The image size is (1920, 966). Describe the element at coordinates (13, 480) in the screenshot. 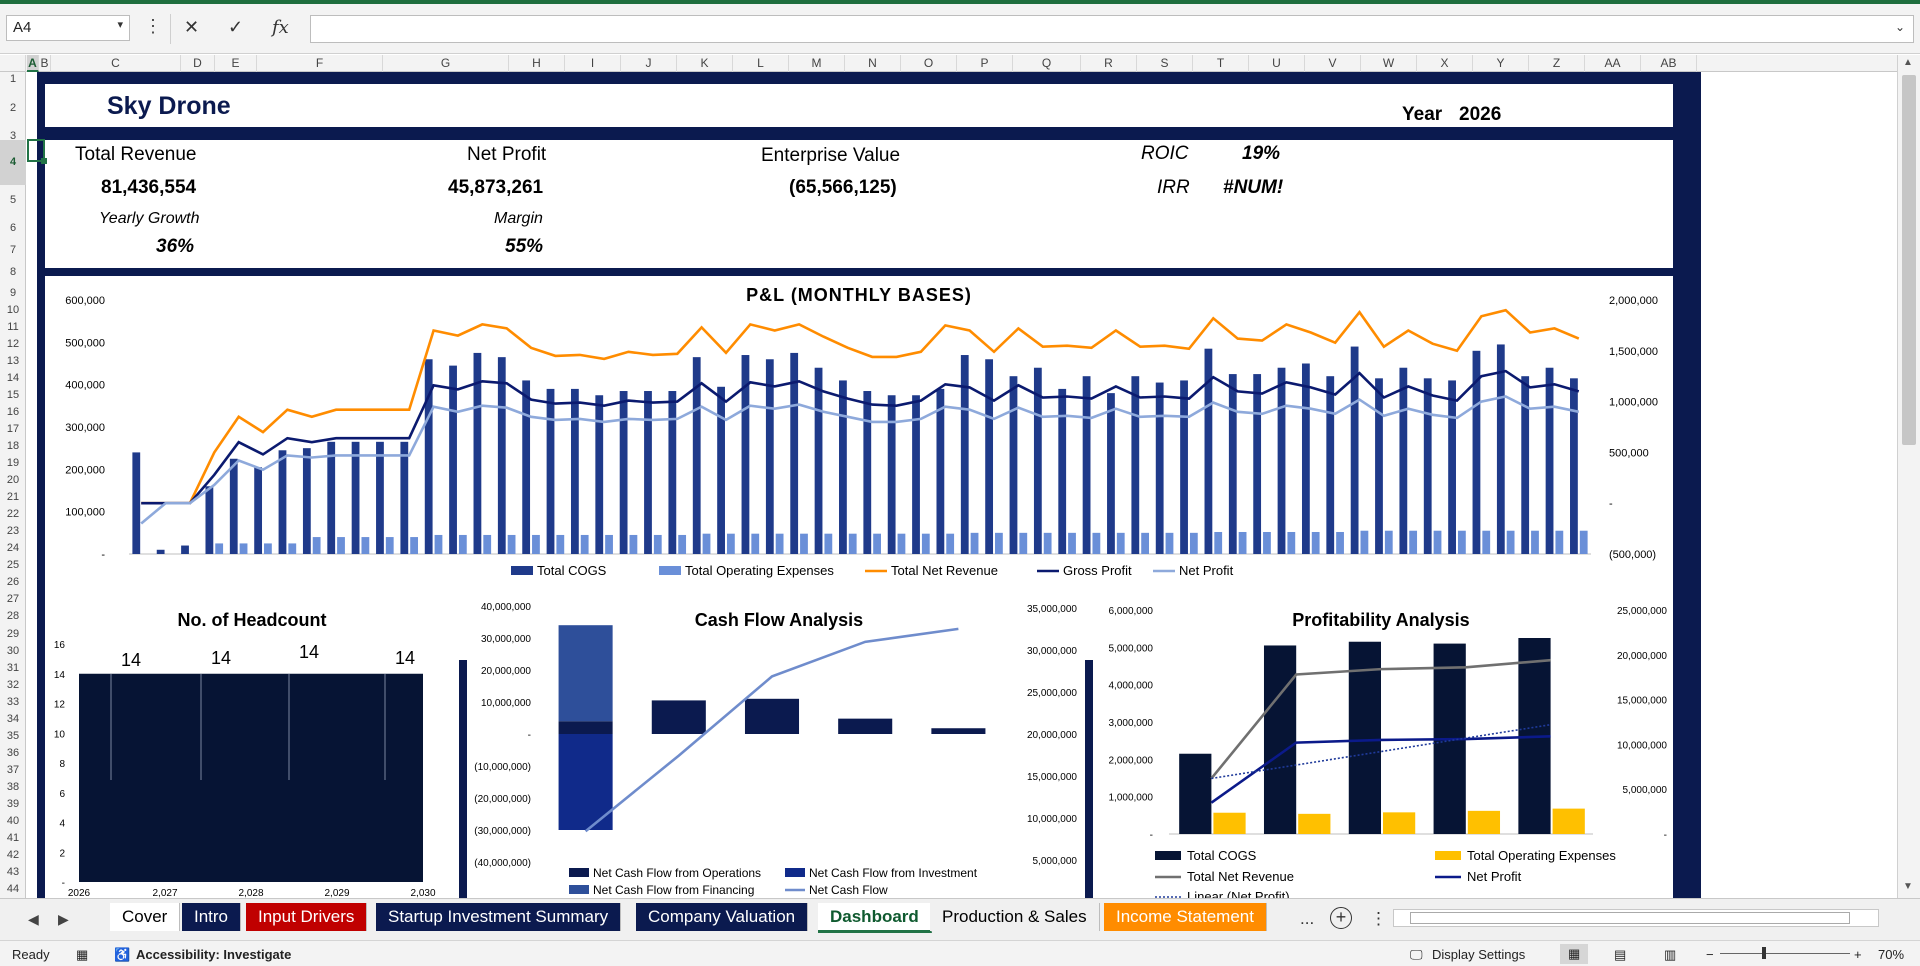

I see `row-header-20: 20` at that location.